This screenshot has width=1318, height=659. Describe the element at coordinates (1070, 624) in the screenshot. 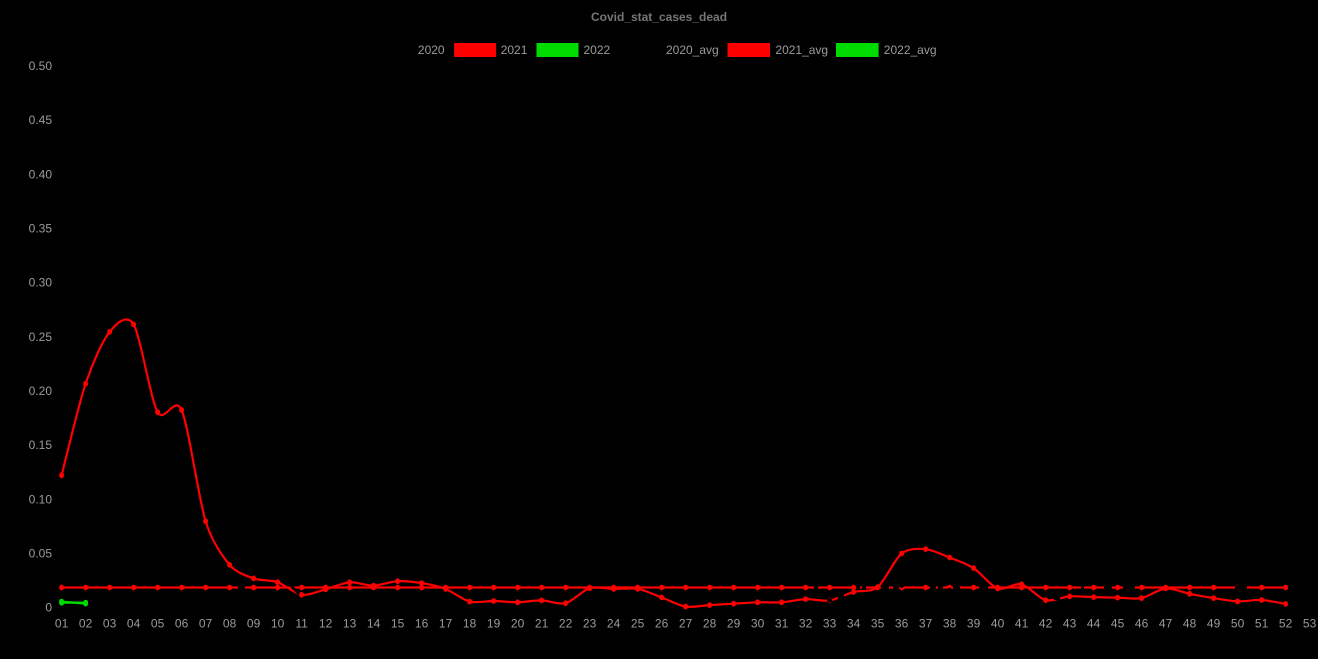

I see `svg-text: 43` at that location.